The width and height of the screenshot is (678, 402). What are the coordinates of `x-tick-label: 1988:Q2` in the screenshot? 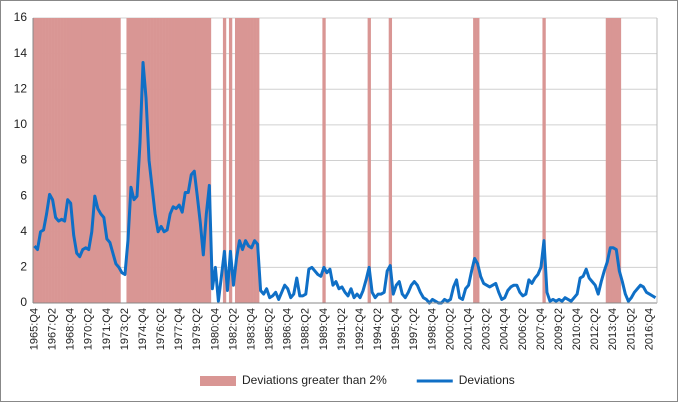 It's located at (306, 329).